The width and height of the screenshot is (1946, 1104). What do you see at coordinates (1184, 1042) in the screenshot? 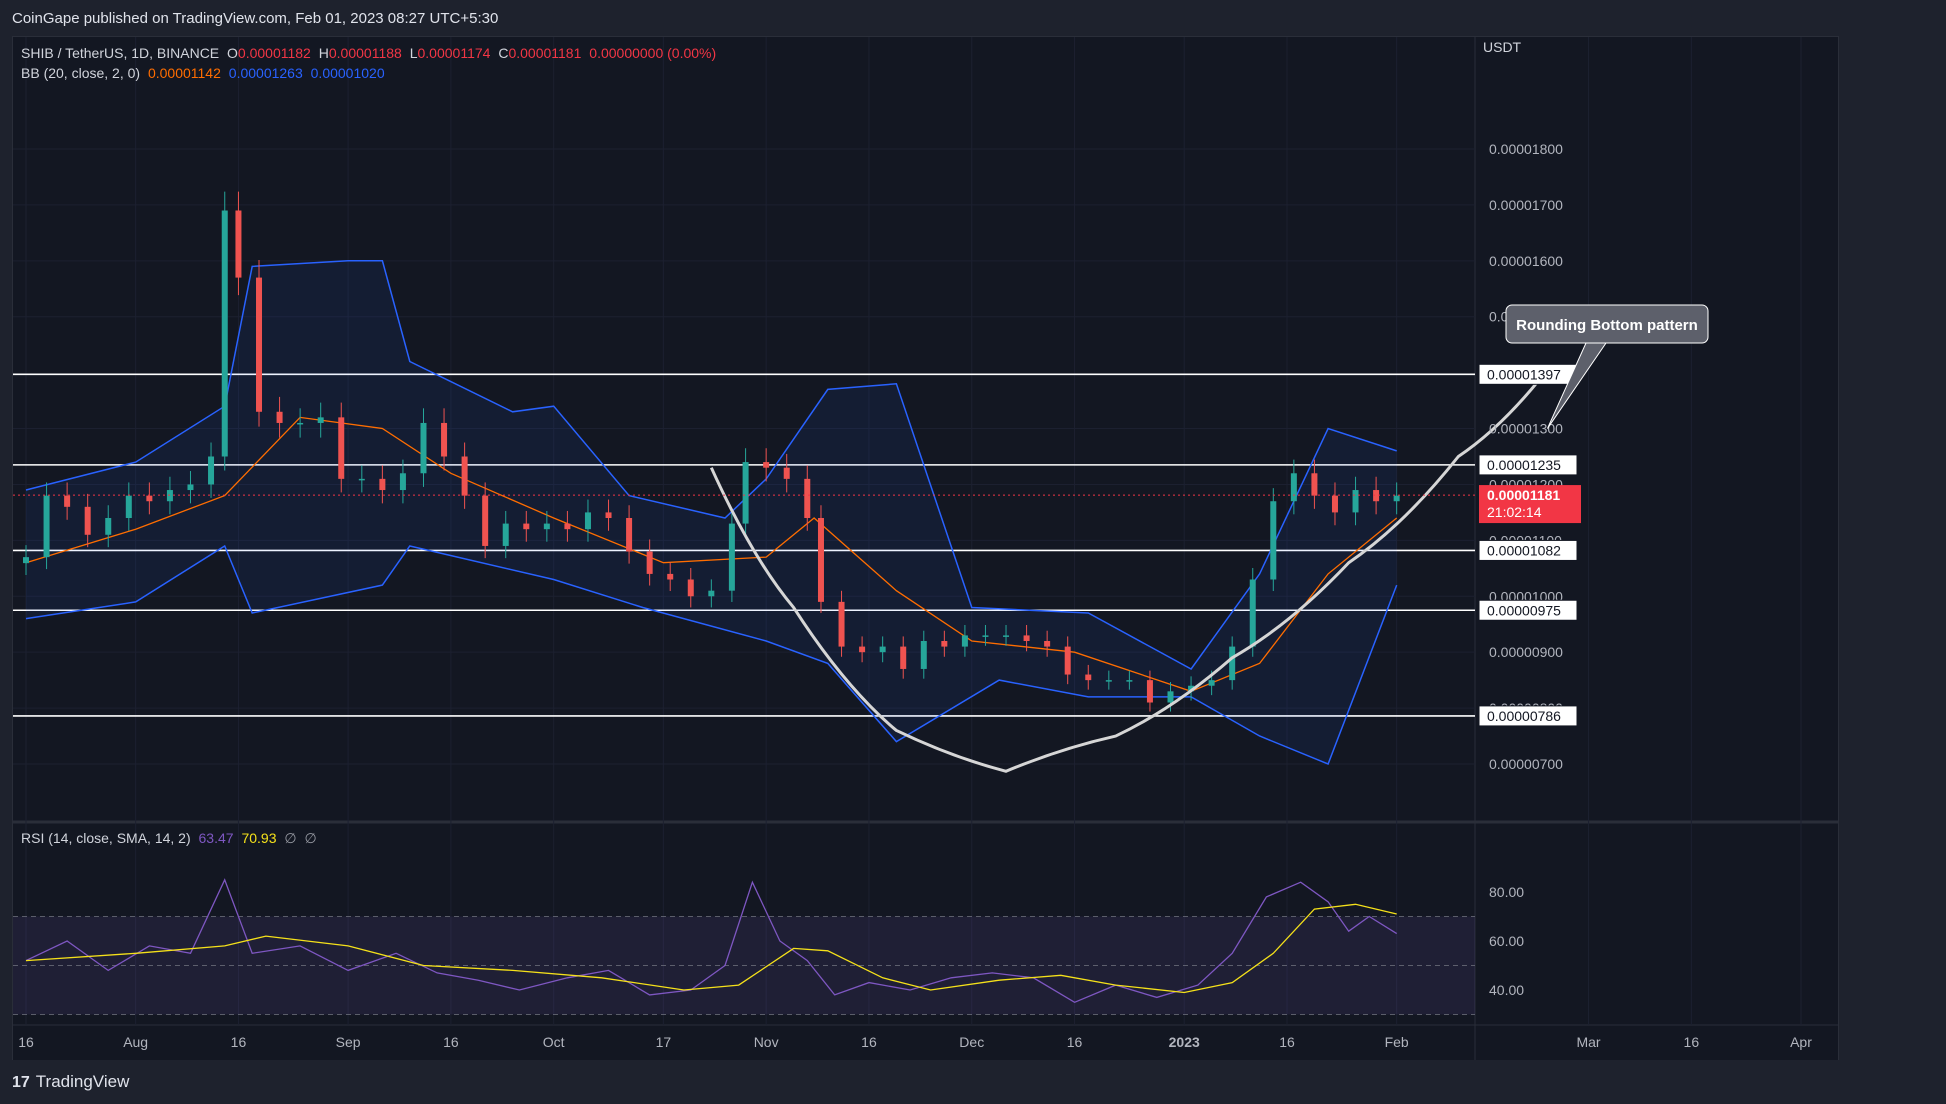
I see `time-tick-label: 2023` at bounding box center [1184, 1042].